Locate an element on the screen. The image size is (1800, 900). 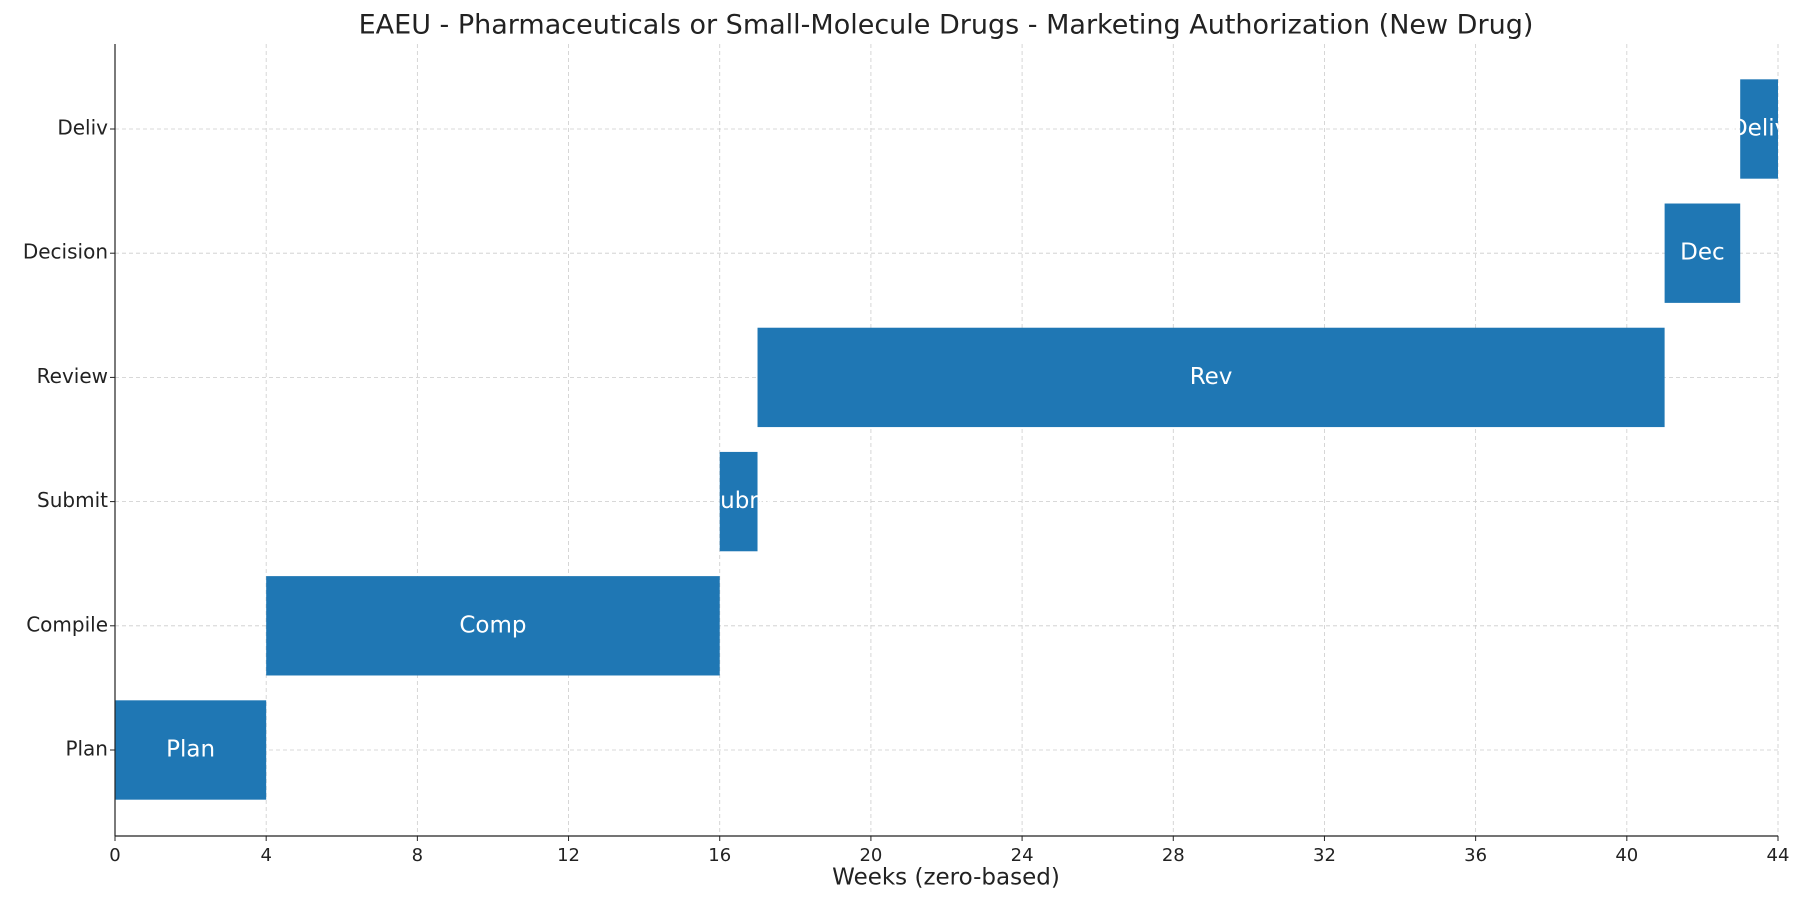
y-tick-label: Submit is located at coordinates (72, 500).